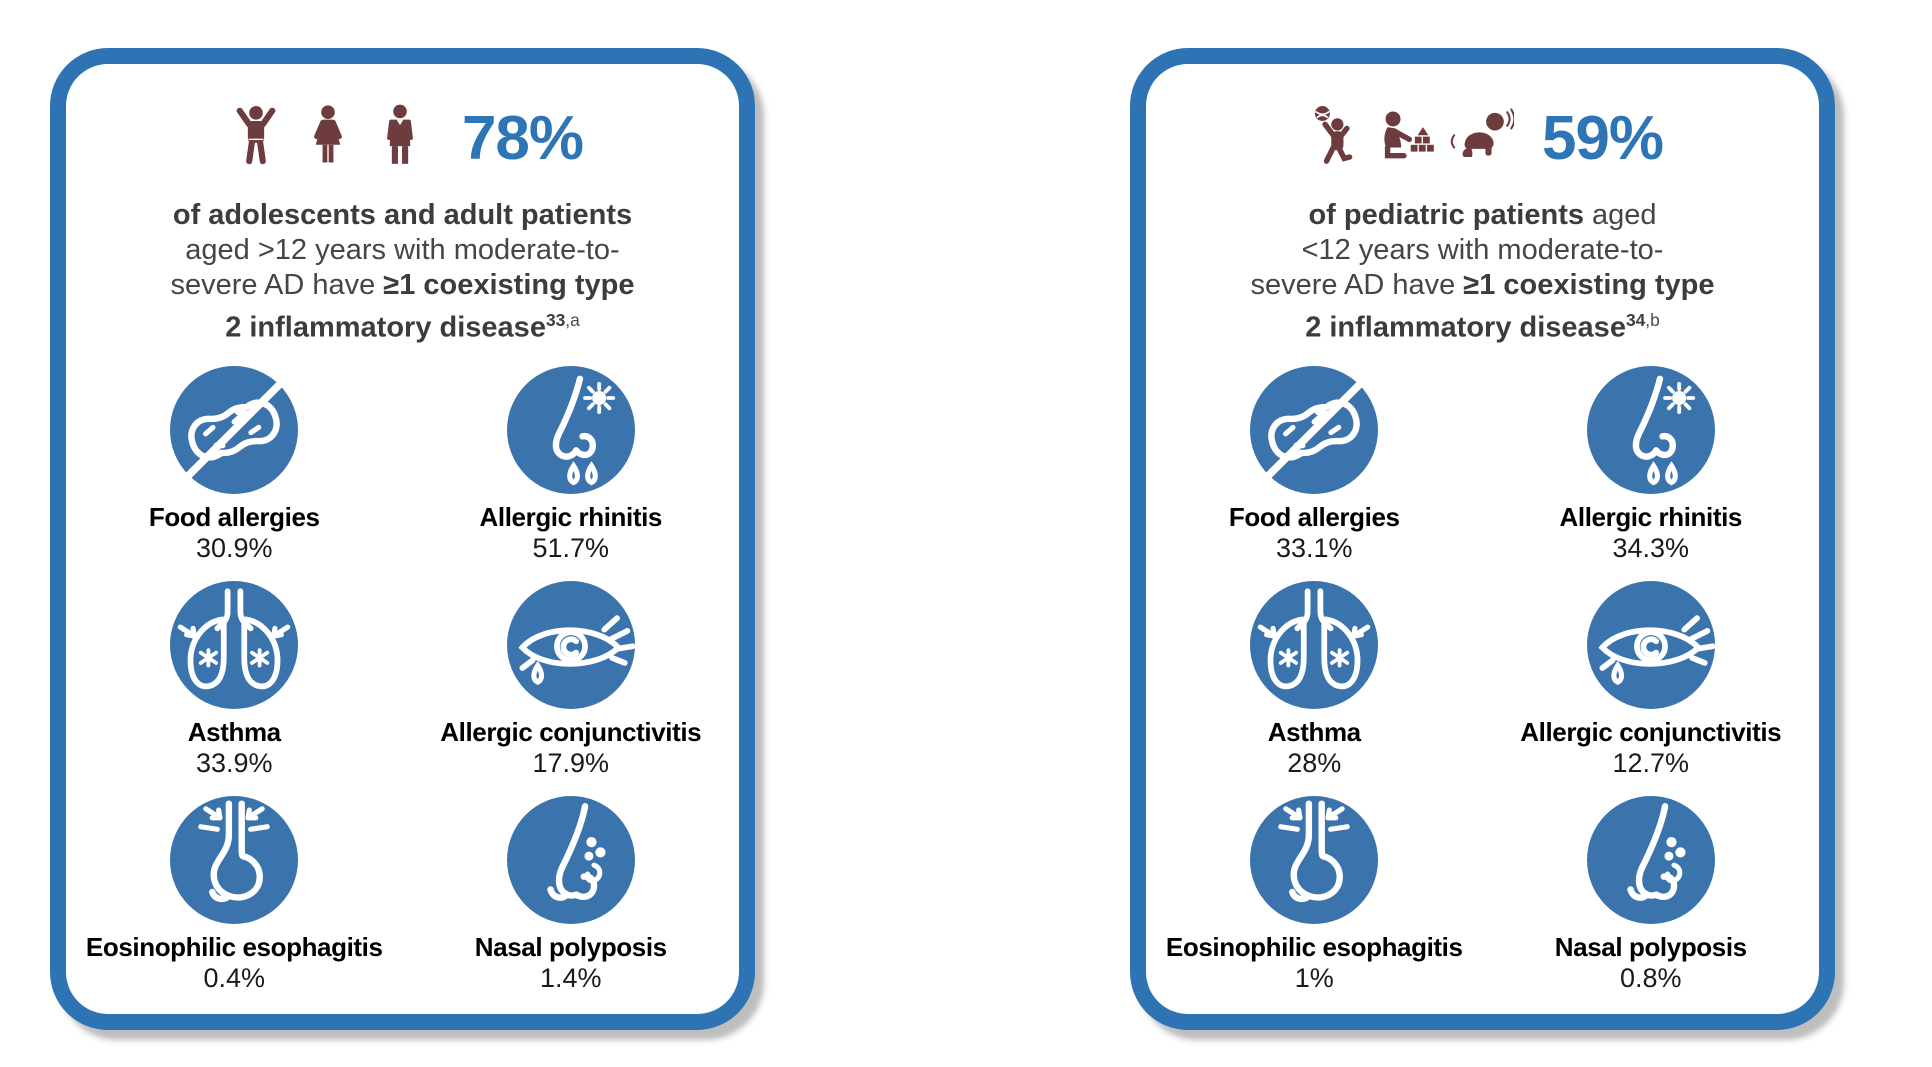 The width and height of the screenshot is (1932, 1067). I want to click on adults-intro-line3-regular: severe AD have, so click(273, 285).